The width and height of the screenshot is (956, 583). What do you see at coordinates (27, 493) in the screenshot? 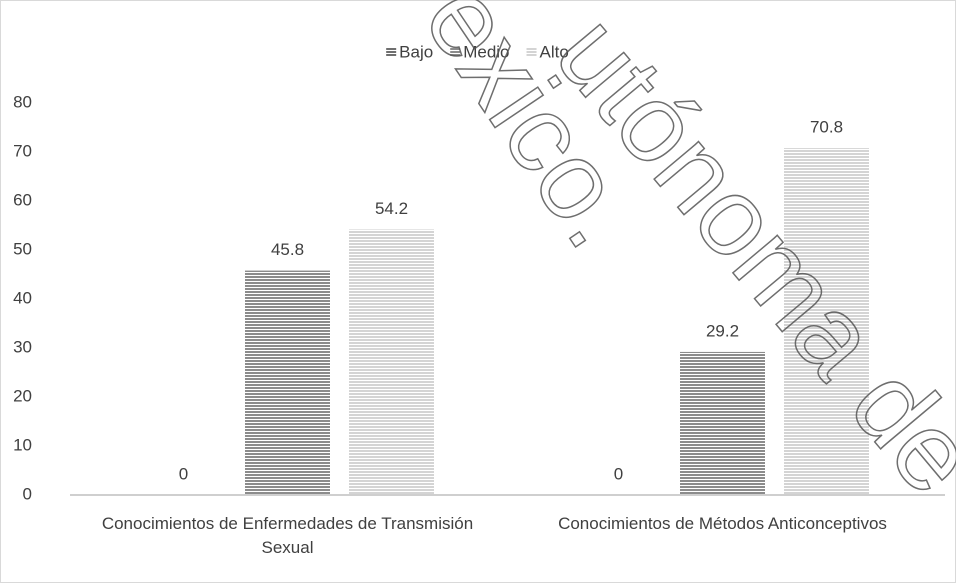
I see `y-tick-label: 0` at bounding box center [27, 493].